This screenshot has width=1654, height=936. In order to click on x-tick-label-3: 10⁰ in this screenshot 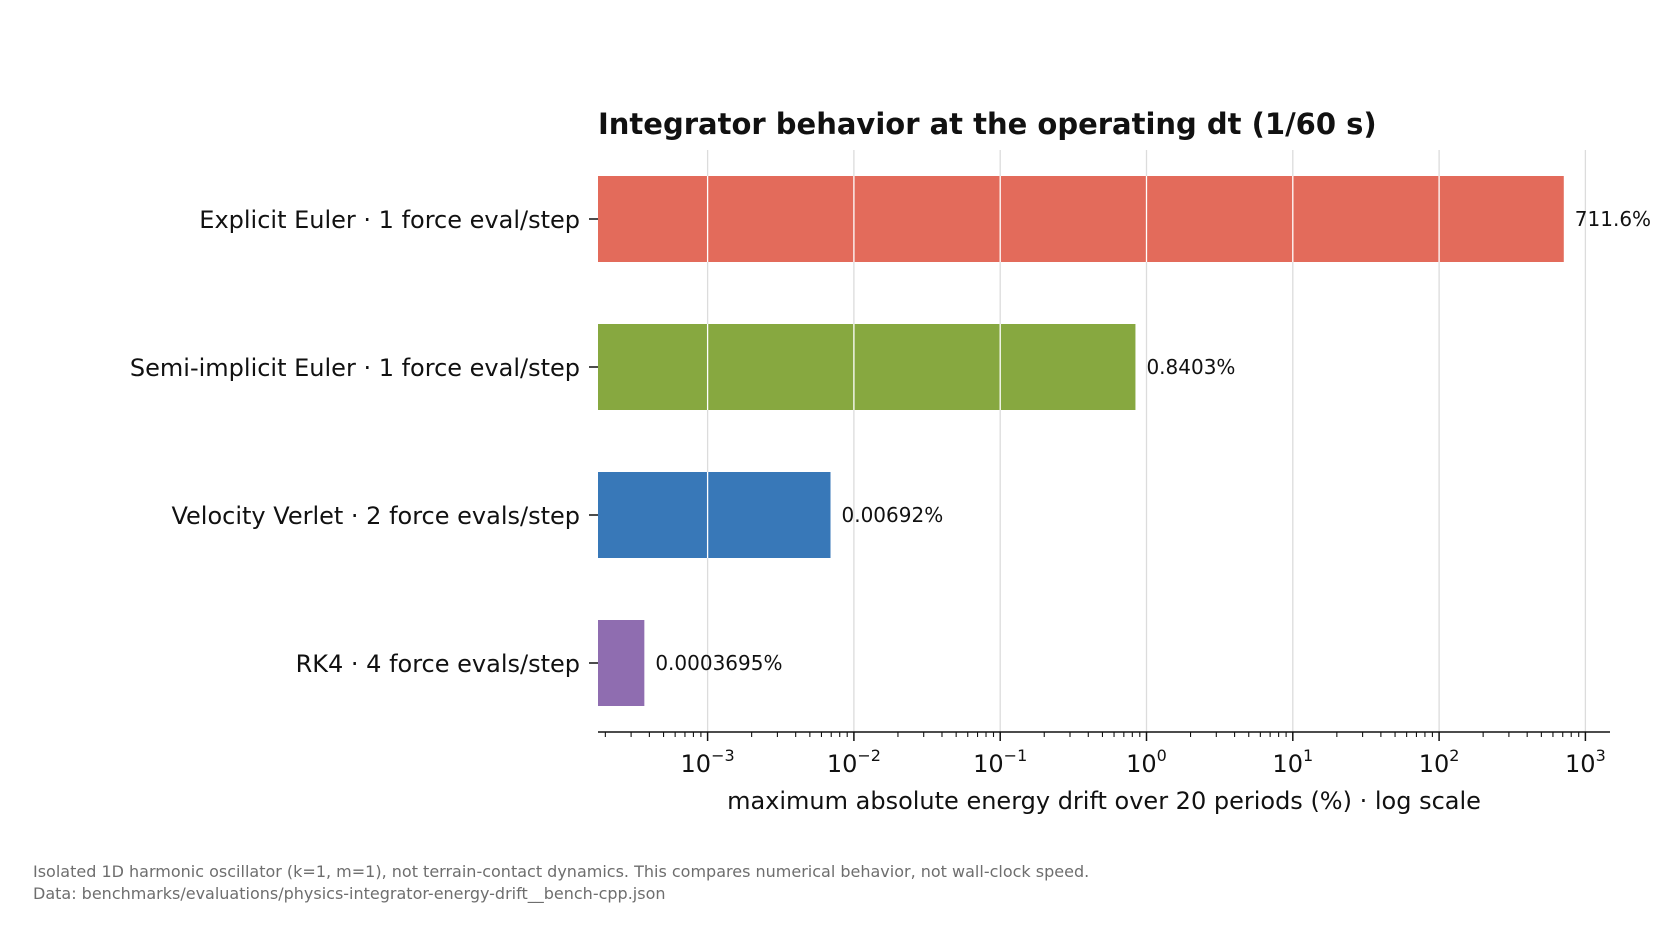, I will do `click(1146, 762)`.